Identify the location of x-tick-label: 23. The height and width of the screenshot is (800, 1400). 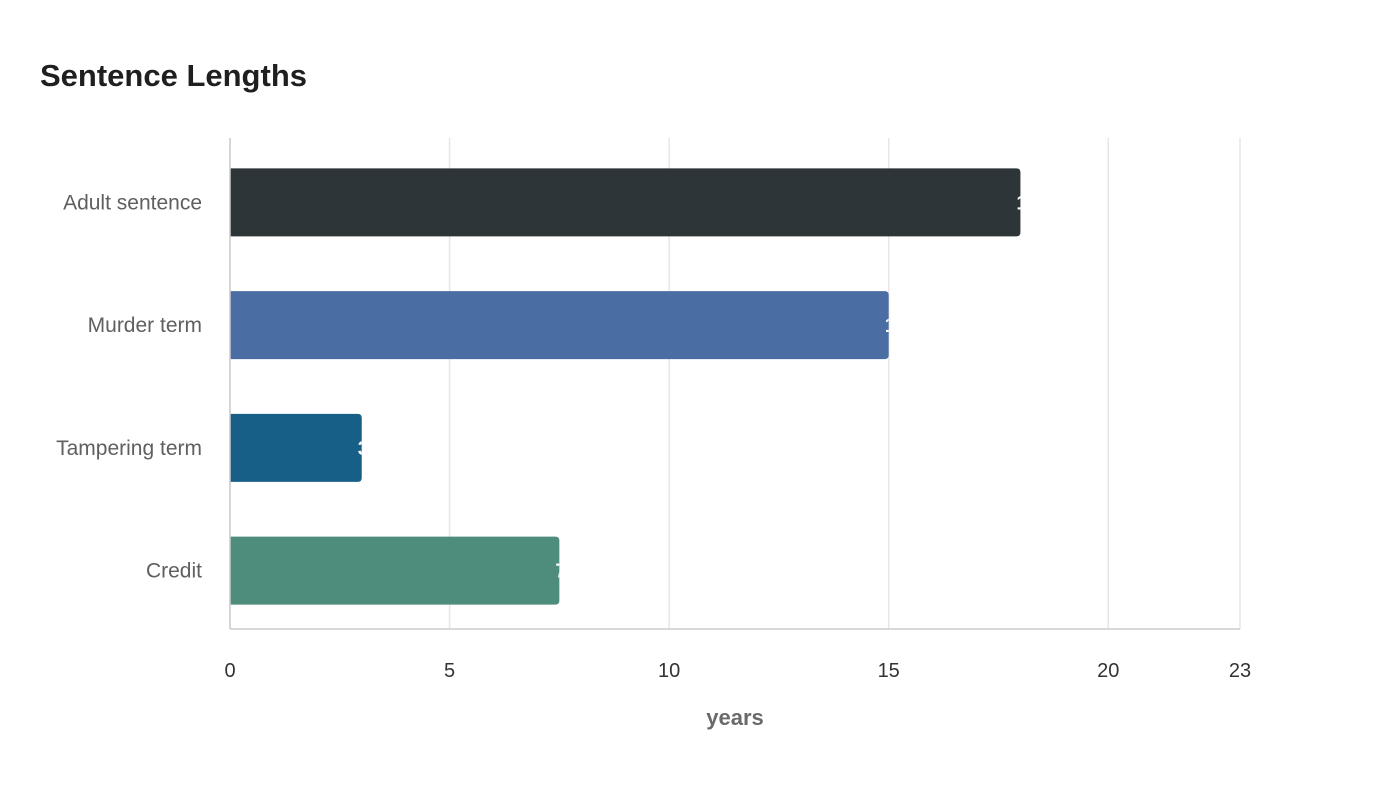
(1240, 671).